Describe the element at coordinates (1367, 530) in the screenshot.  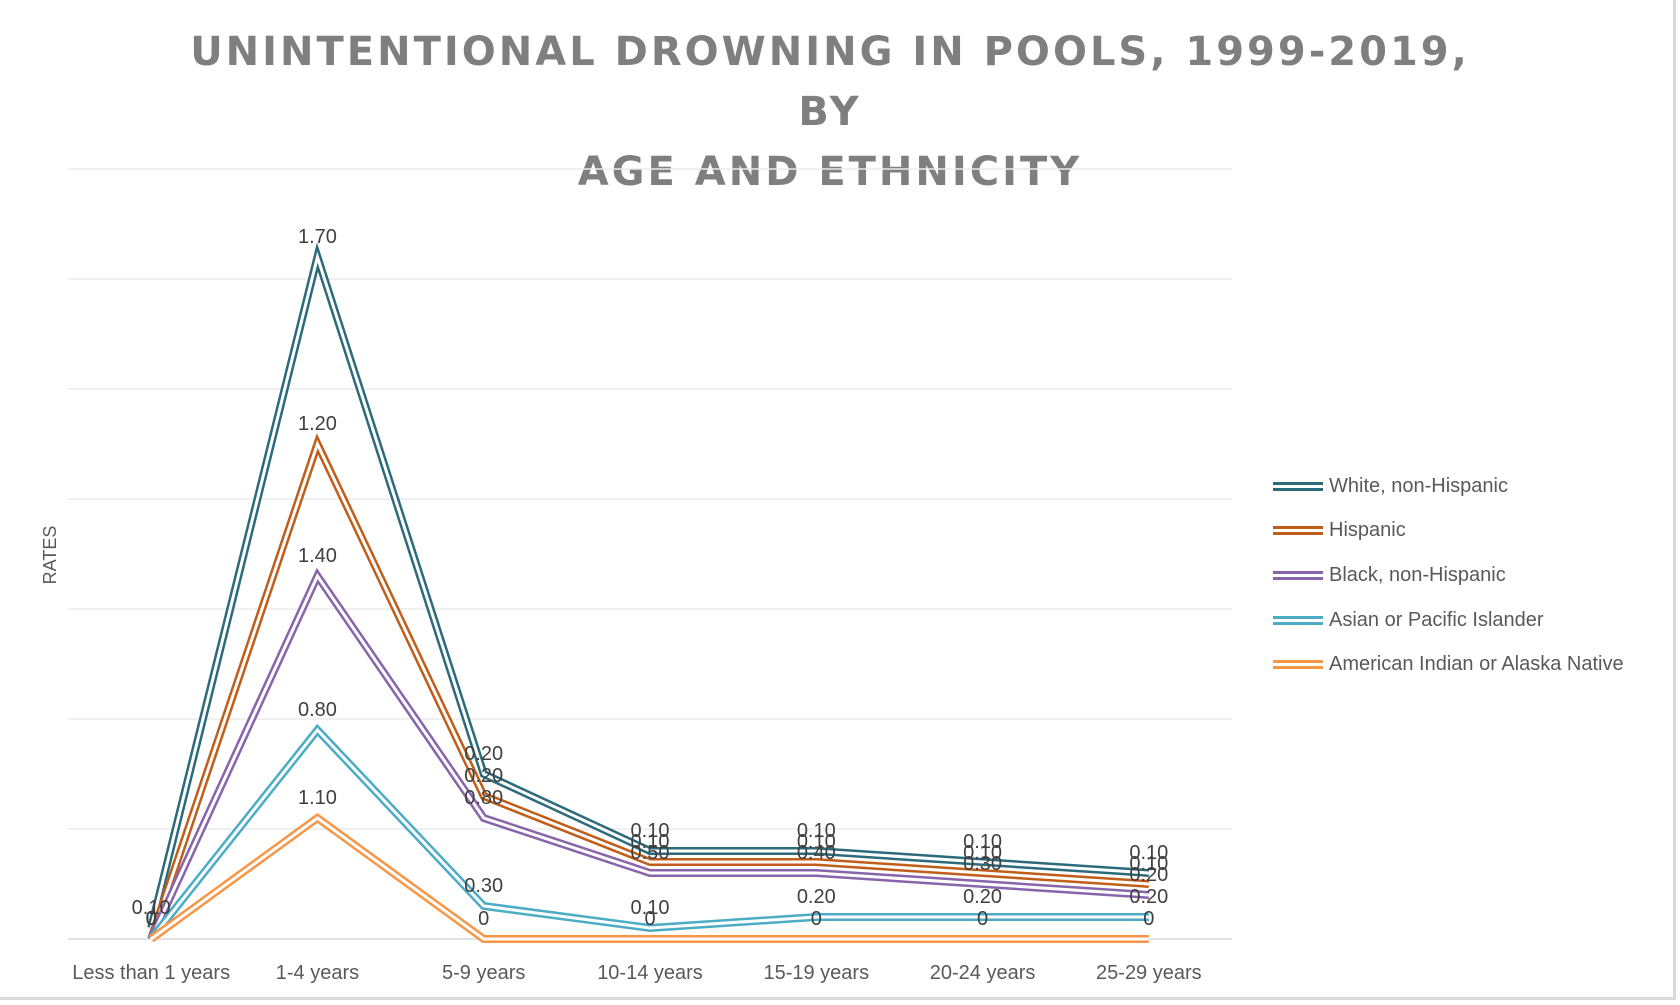
I see `legend-label: Hispanic` at that location.